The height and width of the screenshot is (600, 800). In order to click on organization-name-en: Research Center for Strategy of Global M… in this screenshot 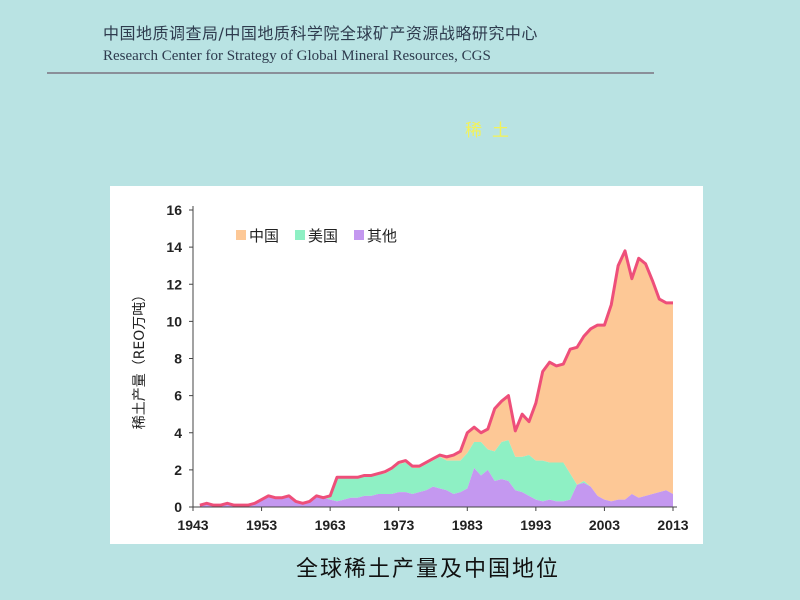, I will do `click(297, 56)`.